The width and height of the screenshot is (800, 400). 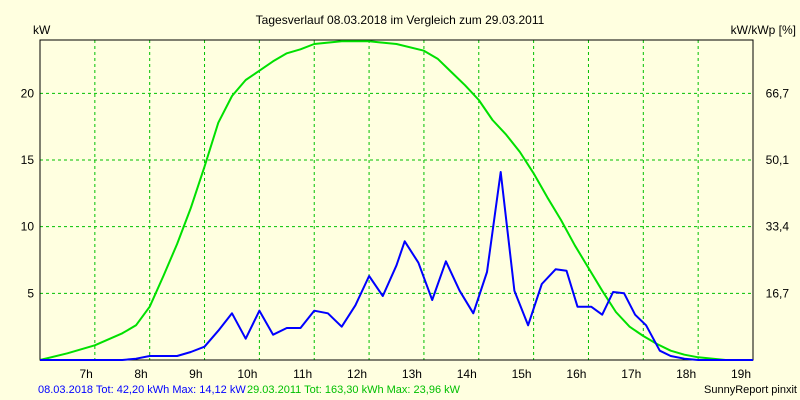 I want to click on x-tick-label: 10h, so click(x=247, y=374).